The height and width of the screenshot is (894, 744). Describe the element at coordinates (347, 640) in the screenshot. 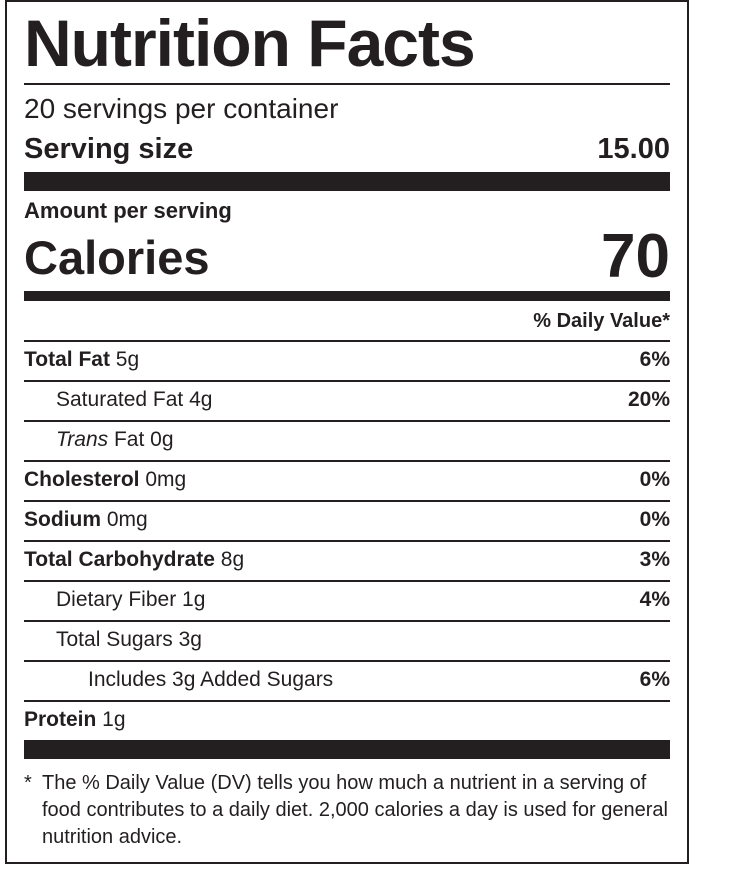

I see `nutrient-row-total-sugars: Total Sugars 3g` at that location.